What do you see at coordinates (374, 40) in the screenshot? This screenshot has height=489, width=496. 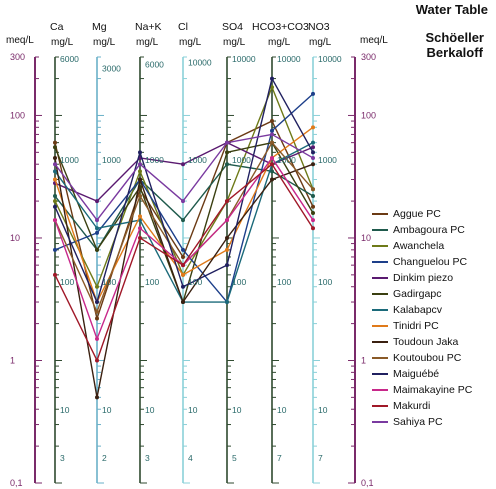 I see `right-axis-unit: meq/L` at bounding box center [374, 40].